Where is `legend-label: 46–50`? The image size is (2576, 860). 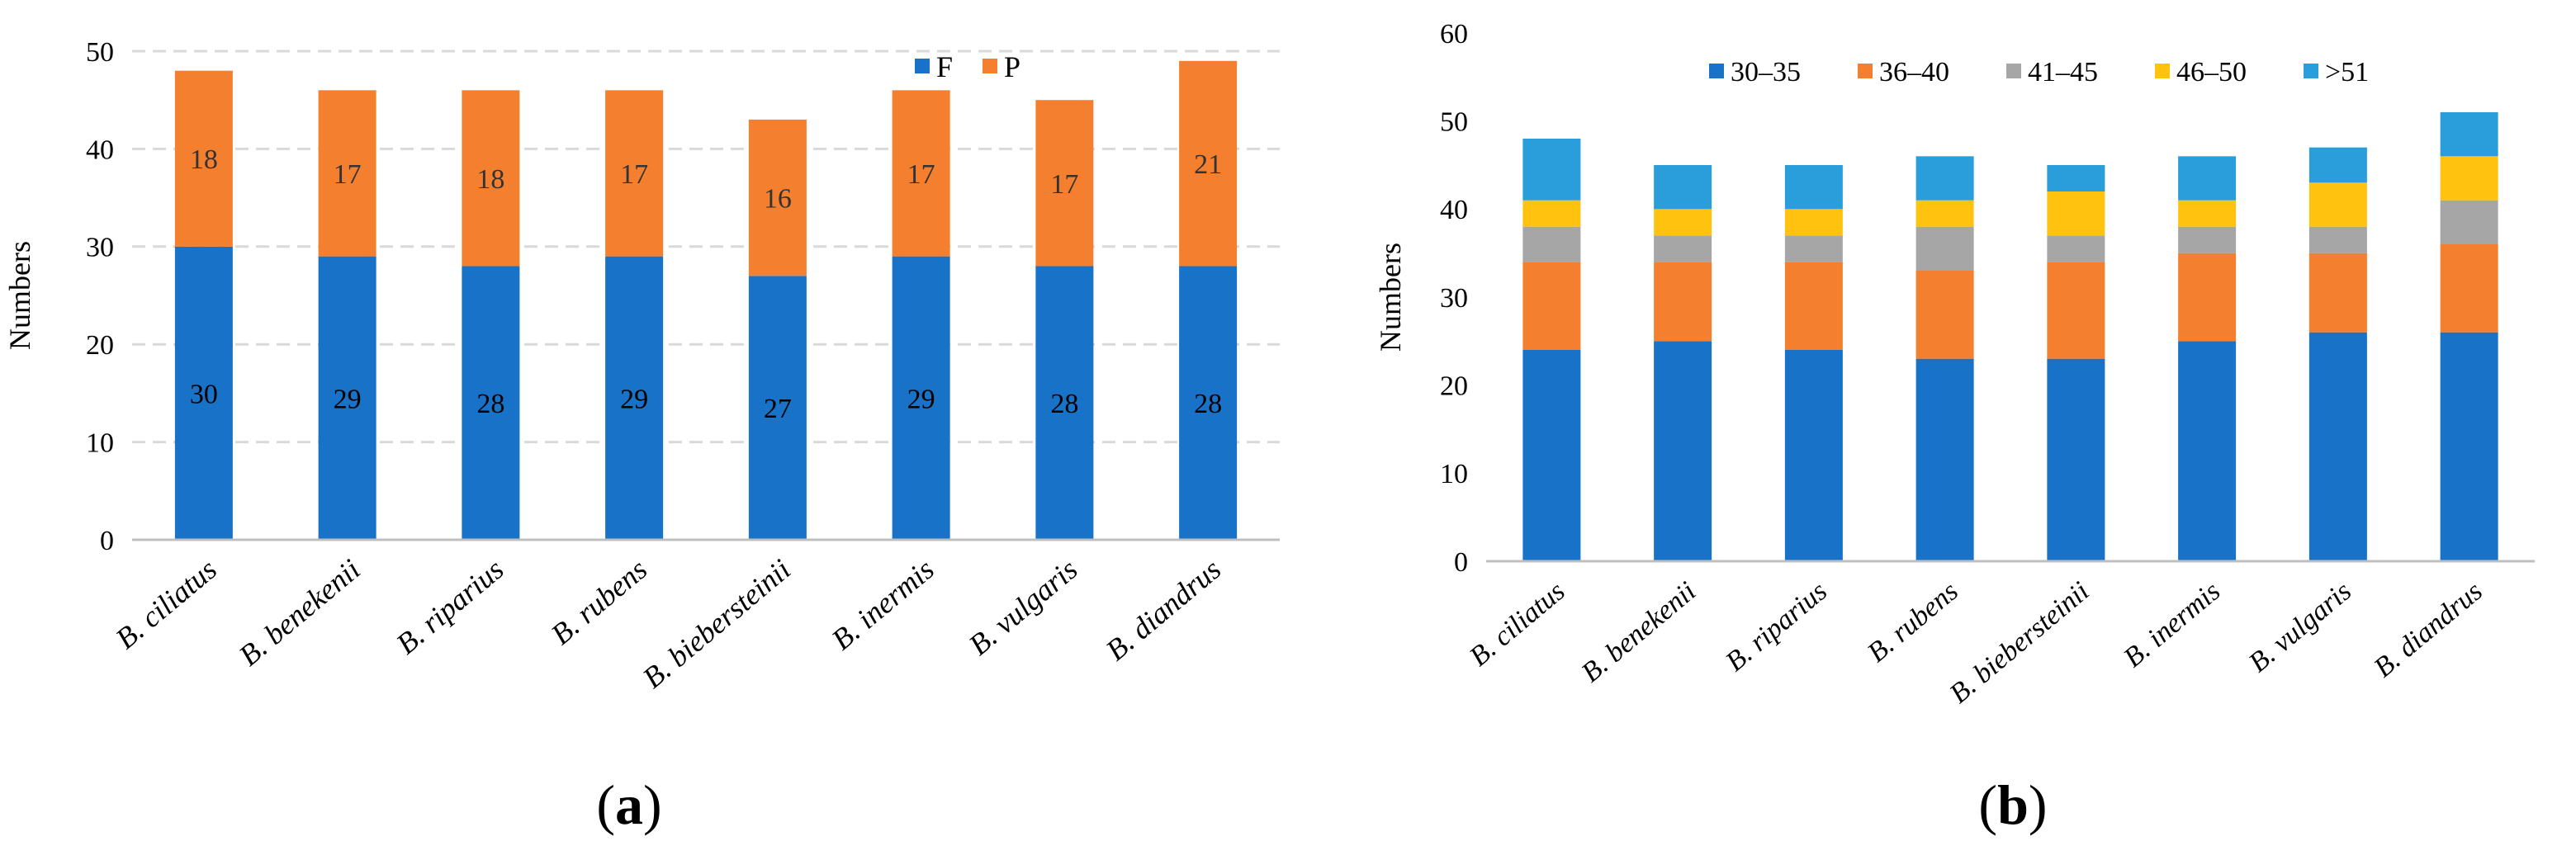 legend-label: 46–50 is located at coordinates (2211, 72).